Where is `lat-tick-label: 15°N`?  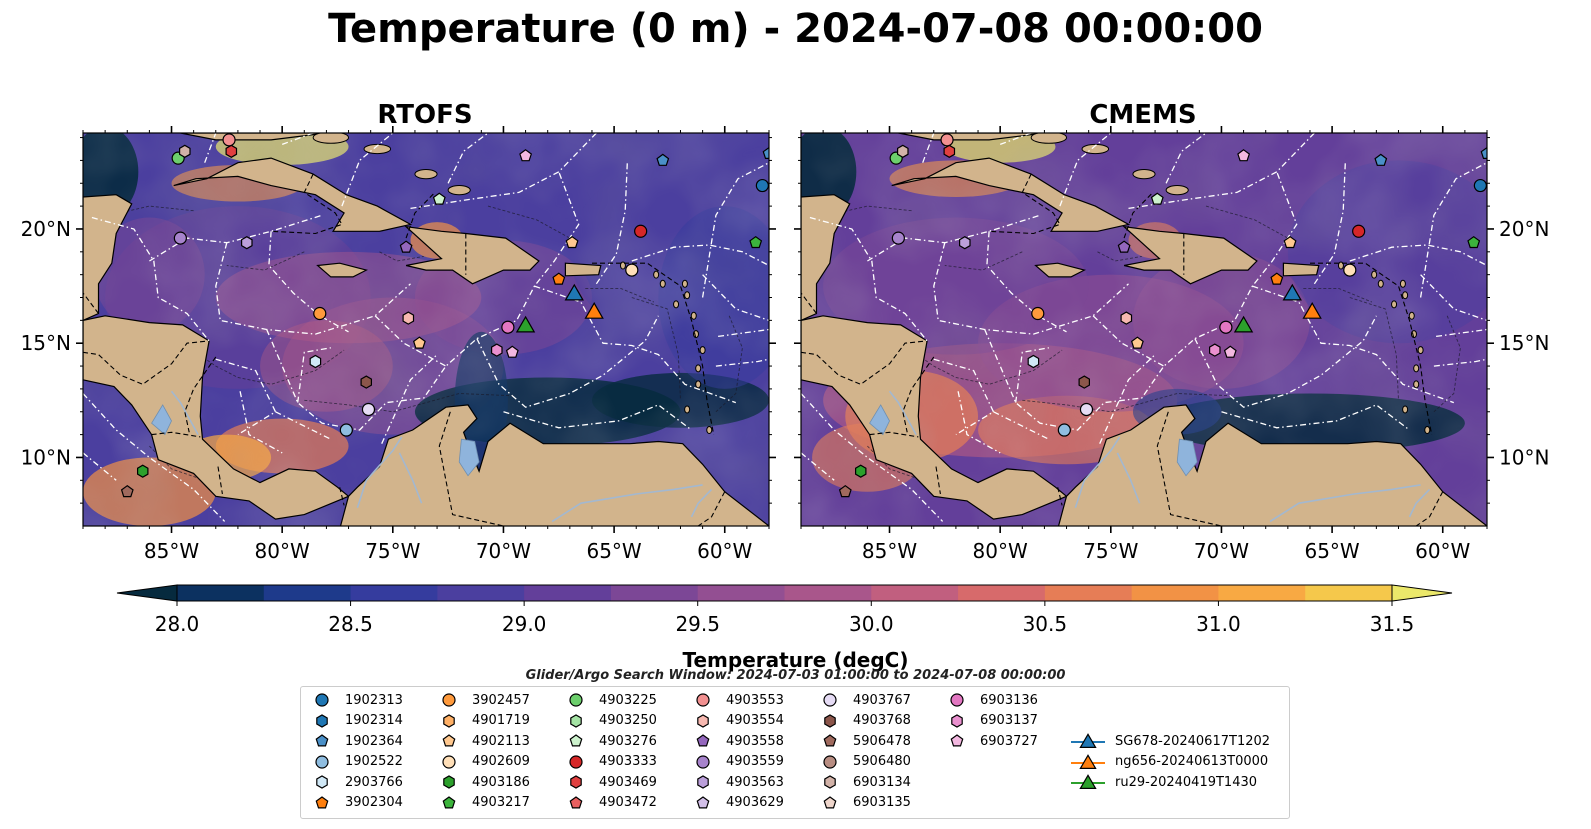
lat-tick-label: 15°N is located at coordinates (1524, 343).